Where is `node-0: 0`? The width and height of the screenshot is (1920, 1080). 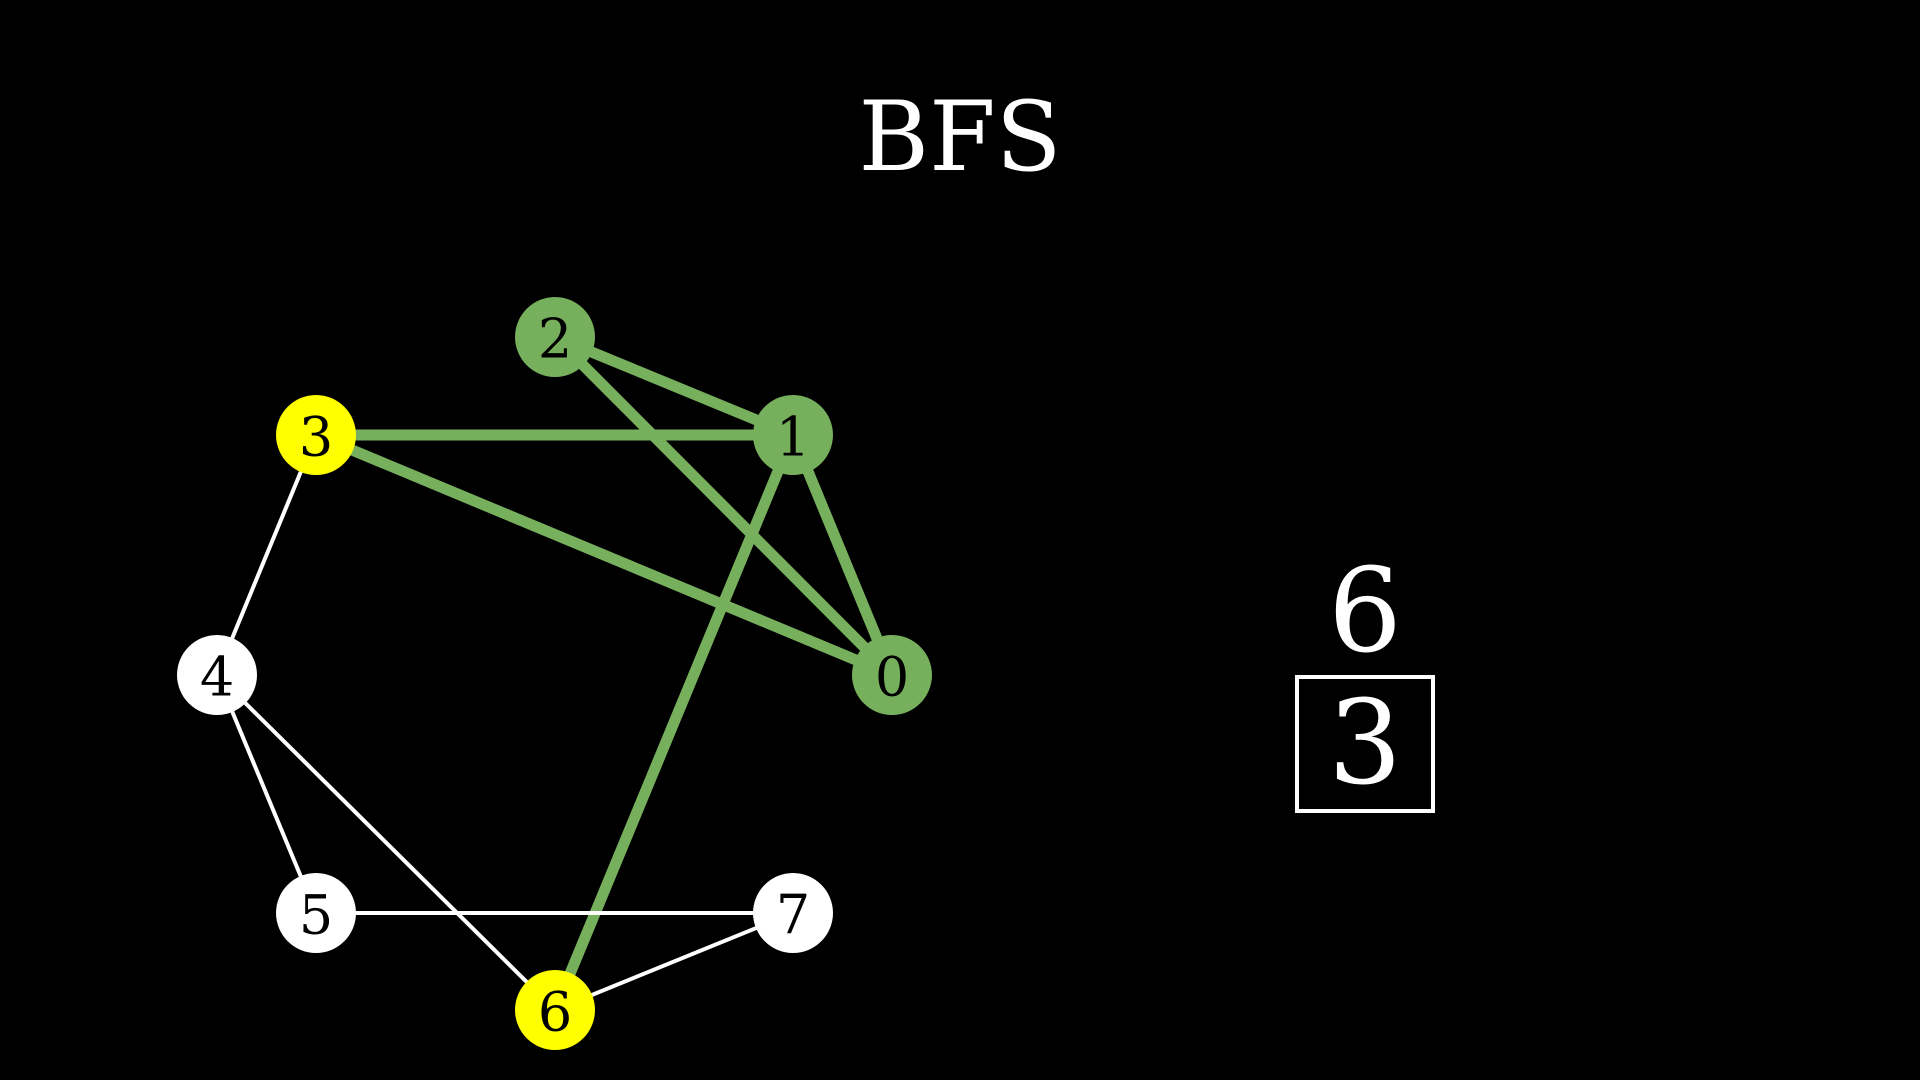 node-0: 0 is located at coordinates (892, 675).